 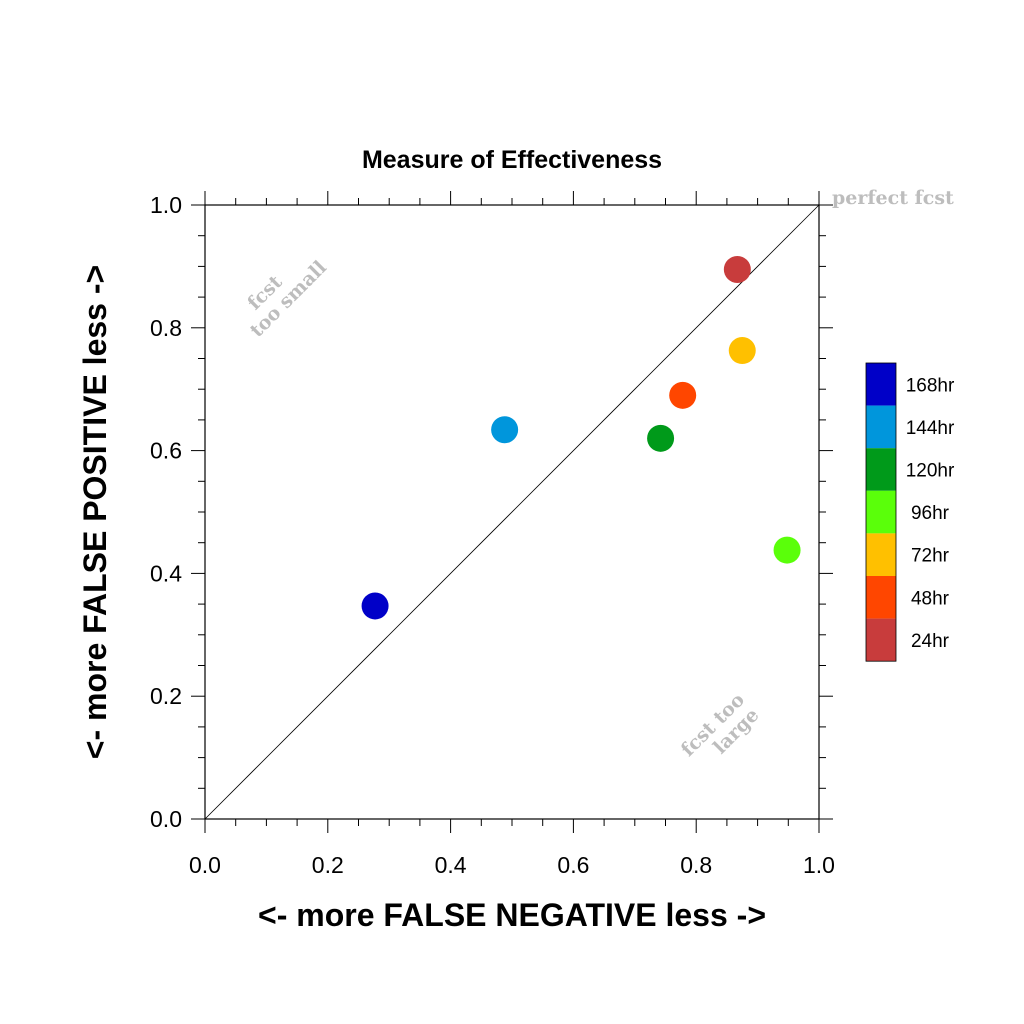 I want to click on legend-frame, so click(x=881, y=512).